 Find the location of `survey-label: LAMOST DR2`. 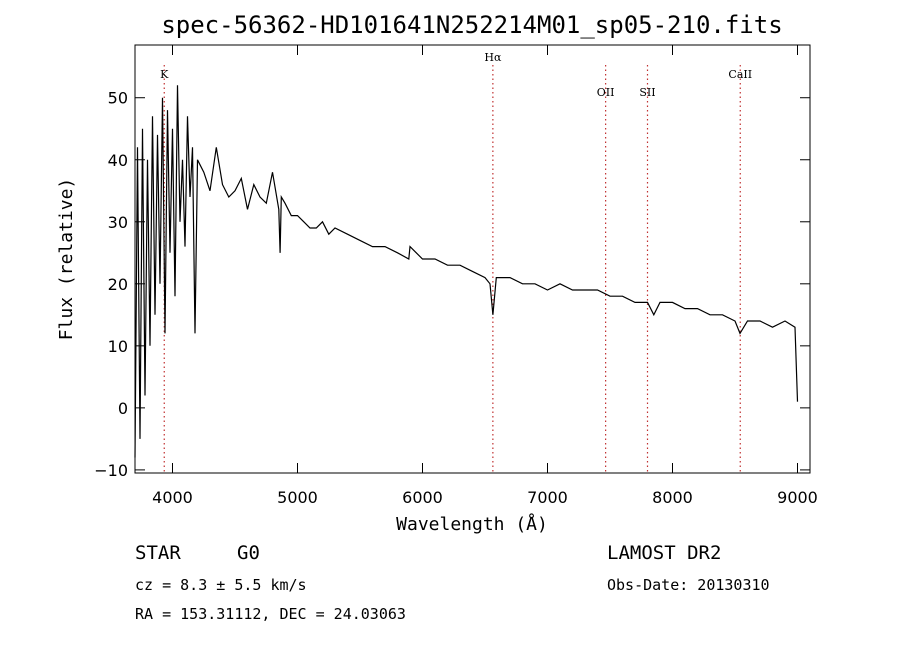

survey-label: LAMOST DR2 is located at coordinates (664, 553).